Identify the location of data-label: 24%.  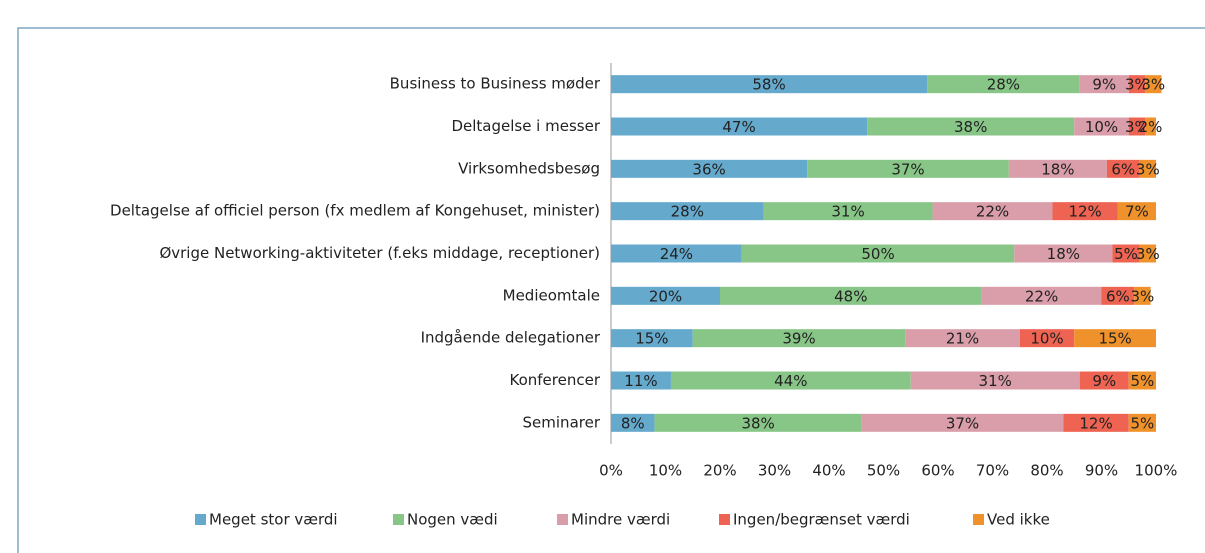
(676, 254).